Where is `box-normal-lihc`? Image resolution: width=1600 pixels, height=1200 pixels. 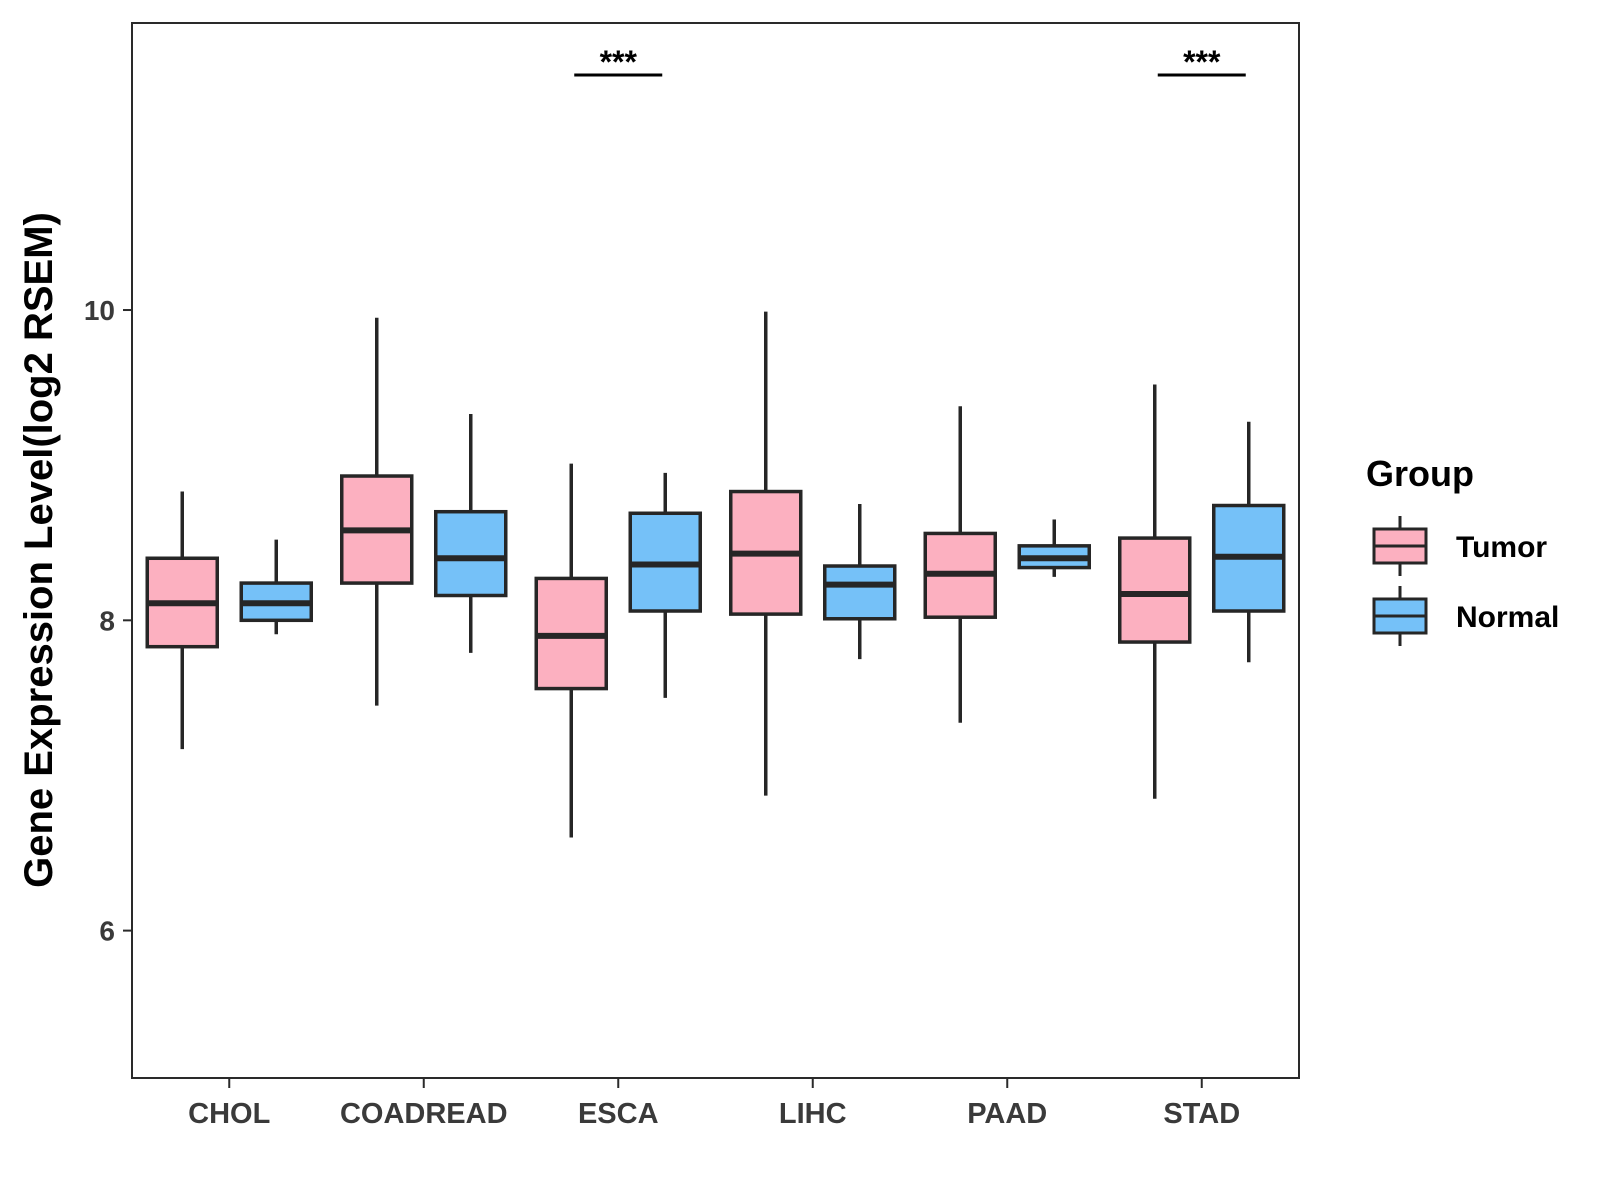
box-normal-lihc is located at coordinates (860, 581).